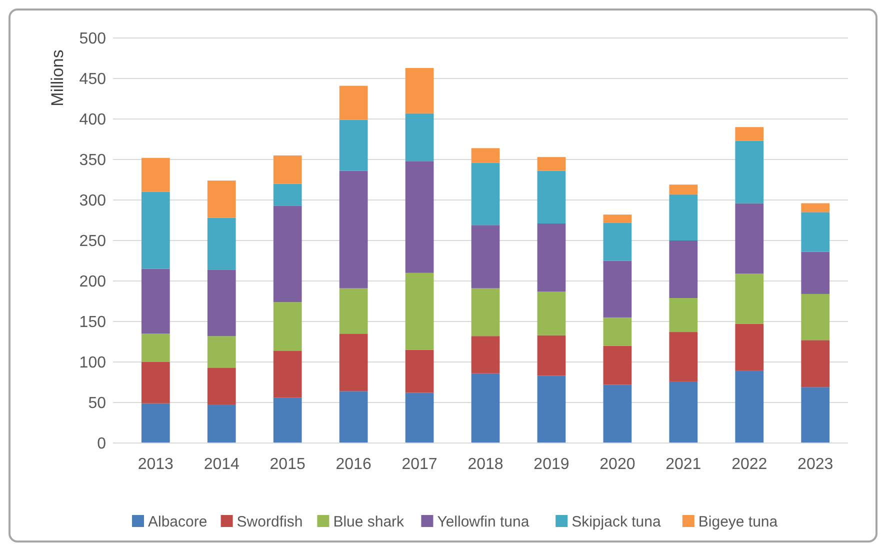  I want to click on x-tick-label: 2020, so click(618, 464).